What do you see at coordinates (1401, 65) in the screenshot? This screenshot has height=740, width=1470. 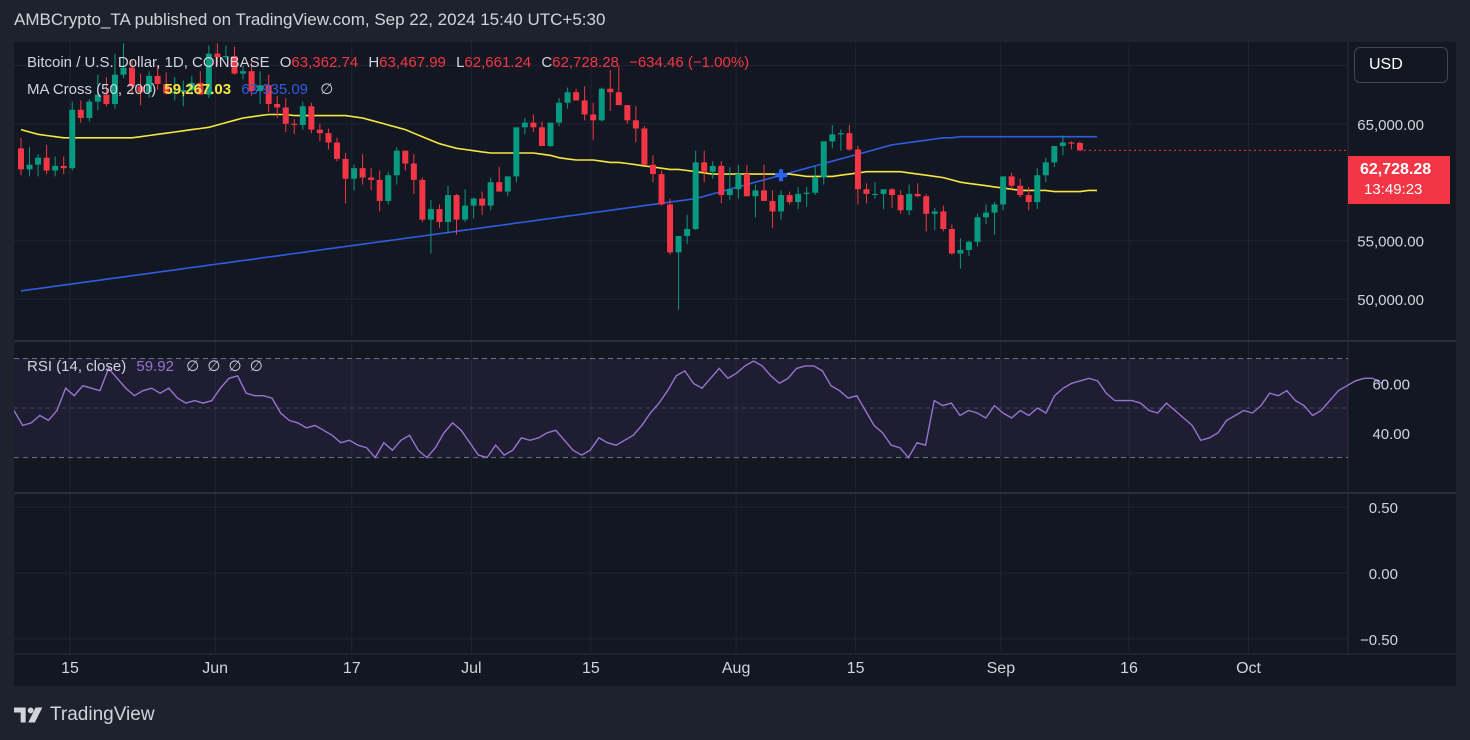 I see `currency-button: USD` at bounding box center [1401, 65].